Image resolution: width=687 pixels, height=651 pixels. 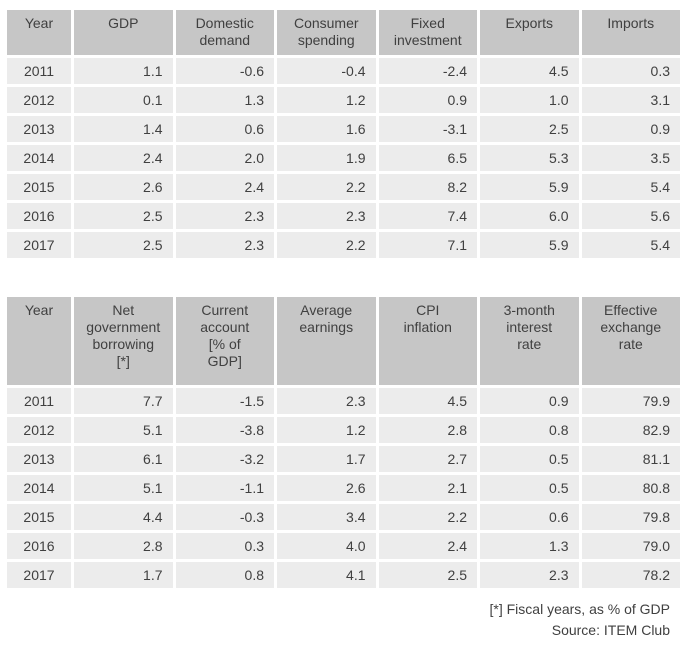 I want to click on value-cell: 81.1, so click(x=630, y=459).